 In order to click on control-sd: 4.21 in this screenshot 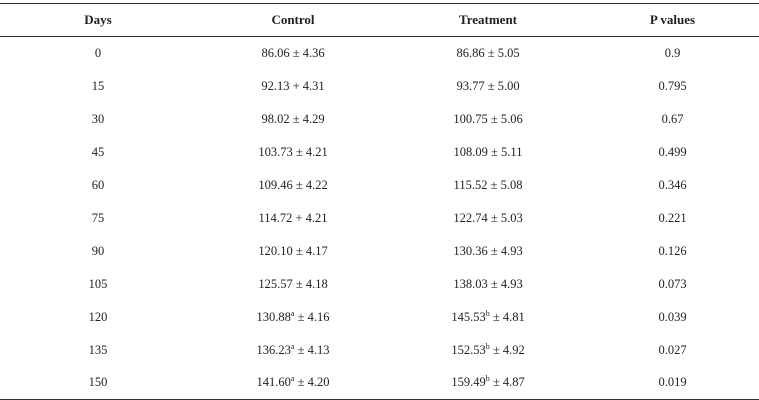, I will do `click(316, 217)`.